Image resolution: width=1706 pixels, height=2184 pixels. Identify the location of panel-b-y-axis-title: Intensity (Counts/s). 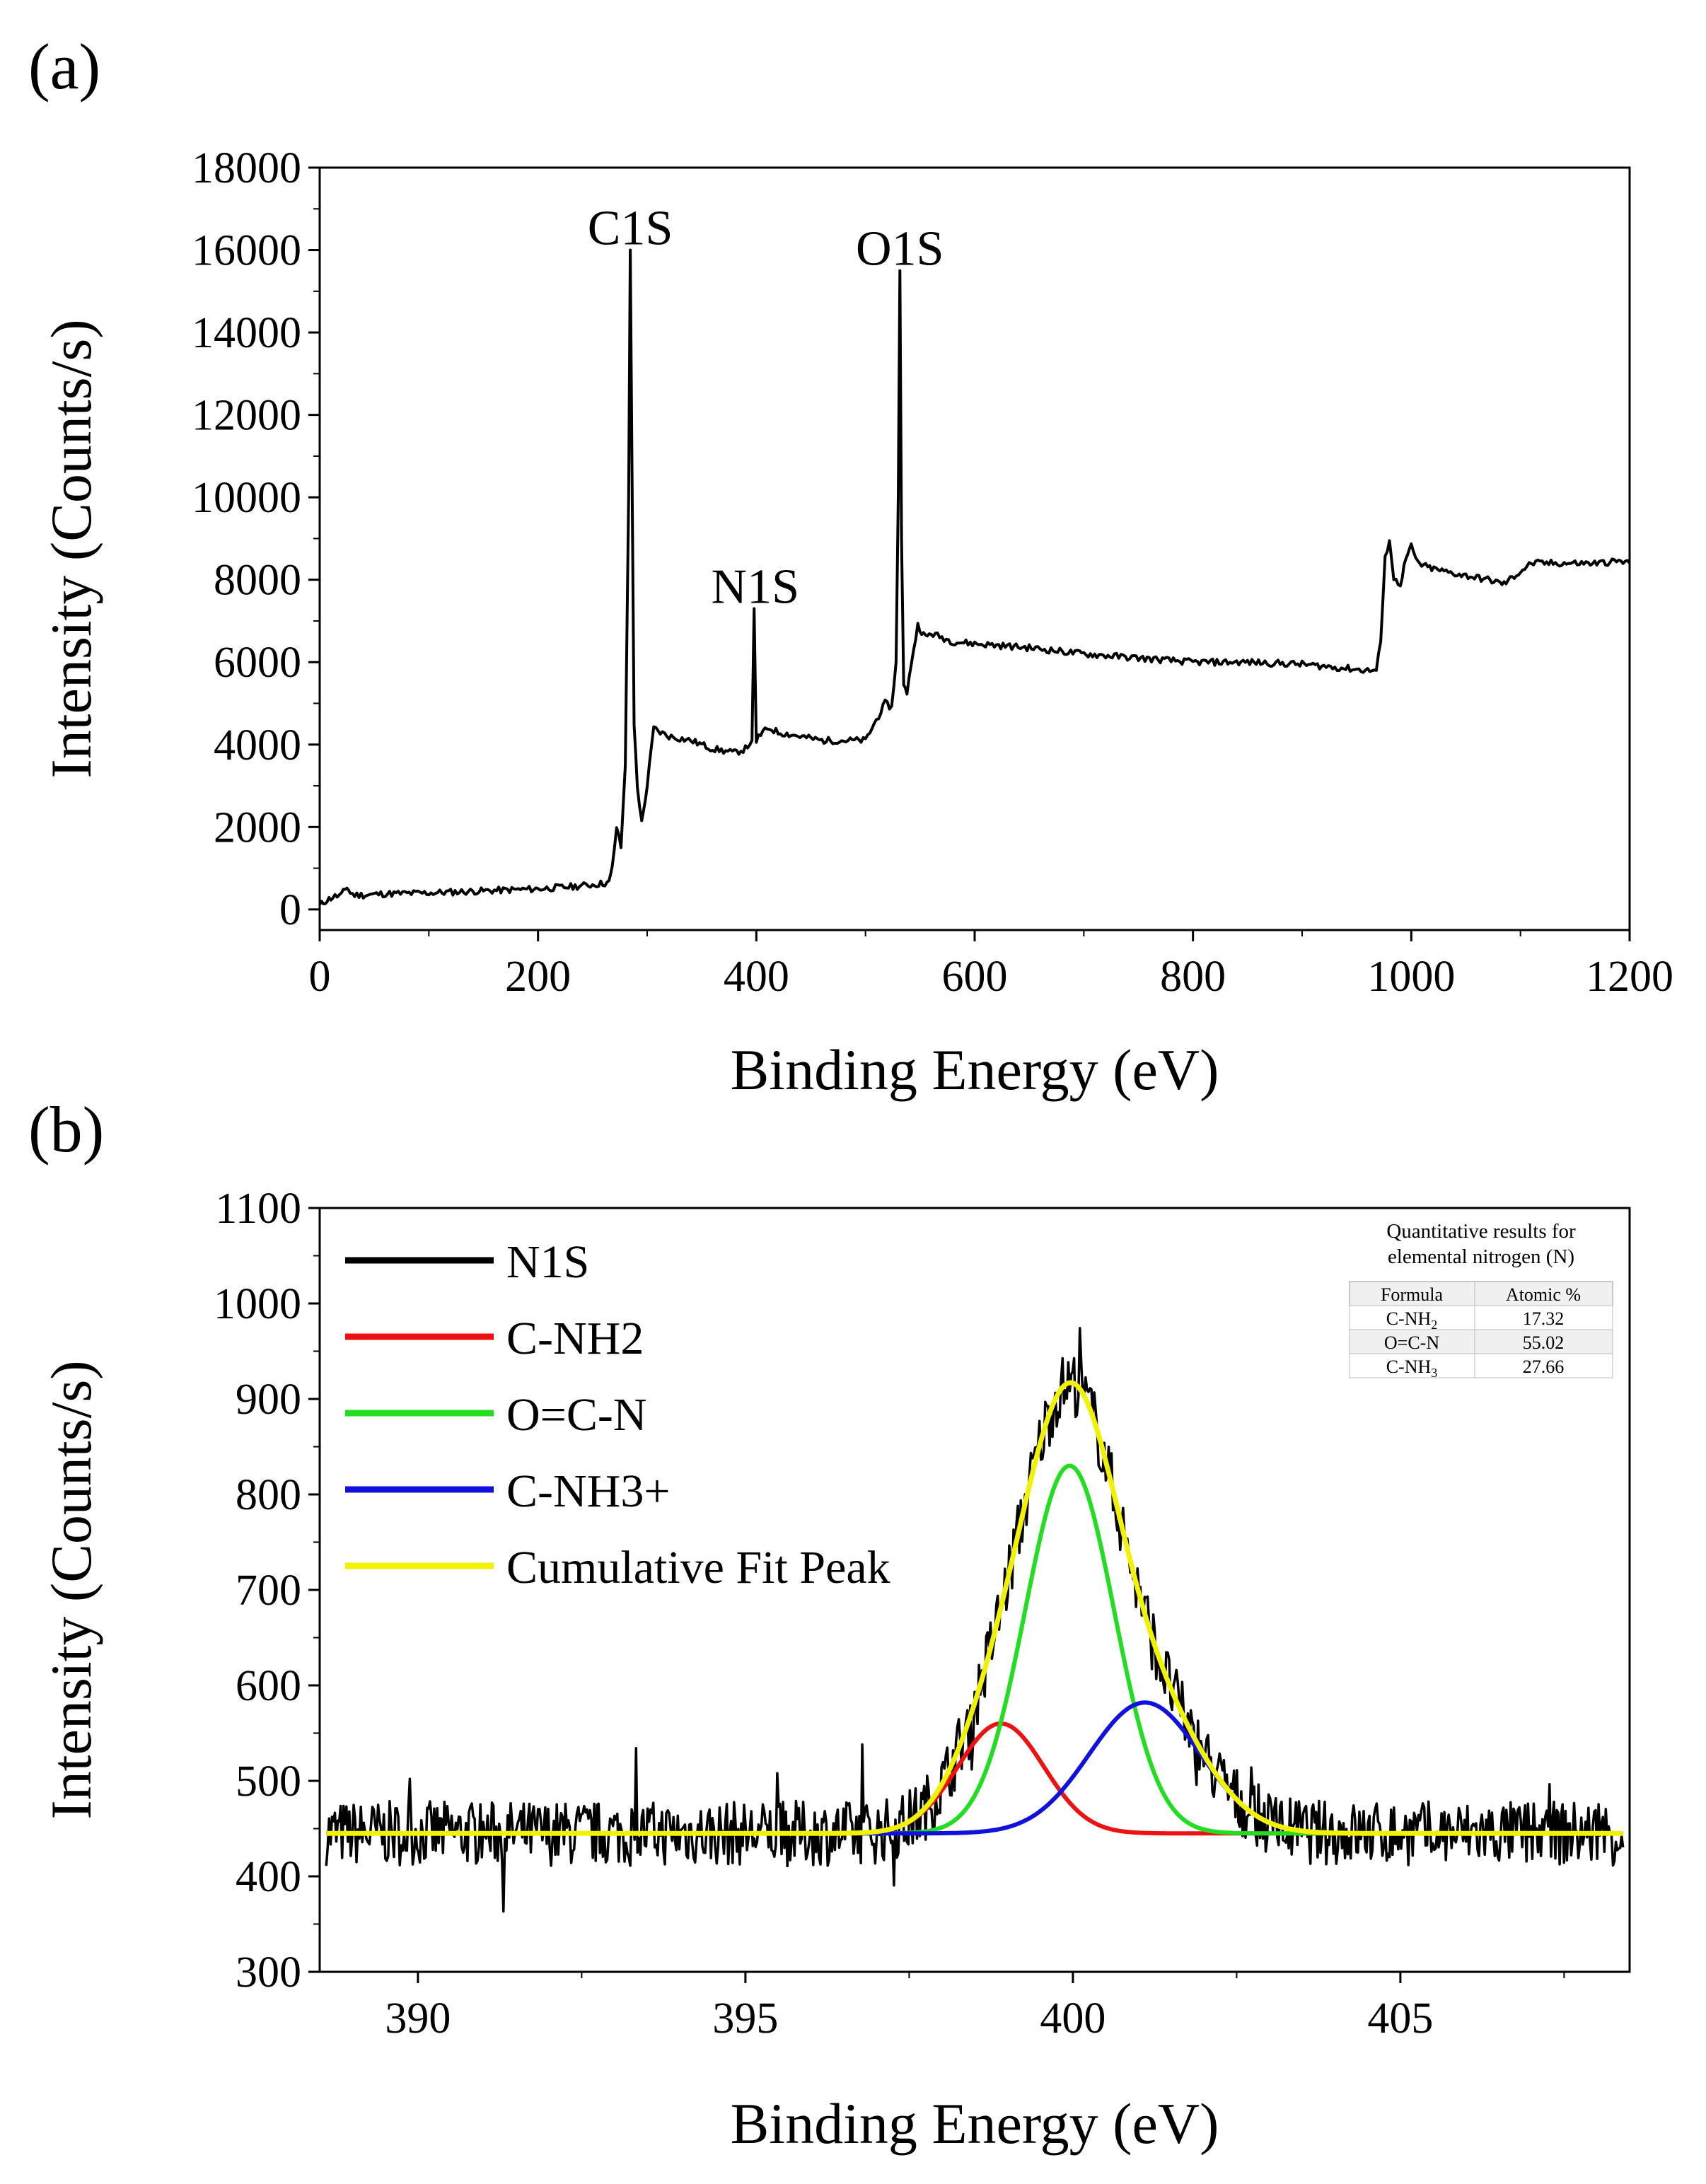
(71, 1589).